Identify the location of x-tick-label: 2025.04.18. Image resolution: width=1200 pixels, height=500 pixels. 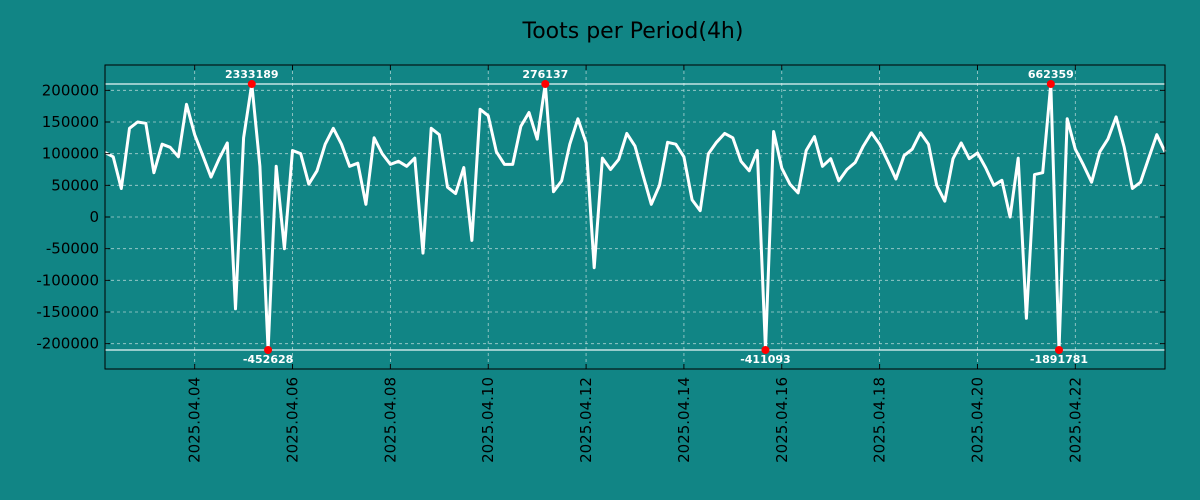
(880, 420).